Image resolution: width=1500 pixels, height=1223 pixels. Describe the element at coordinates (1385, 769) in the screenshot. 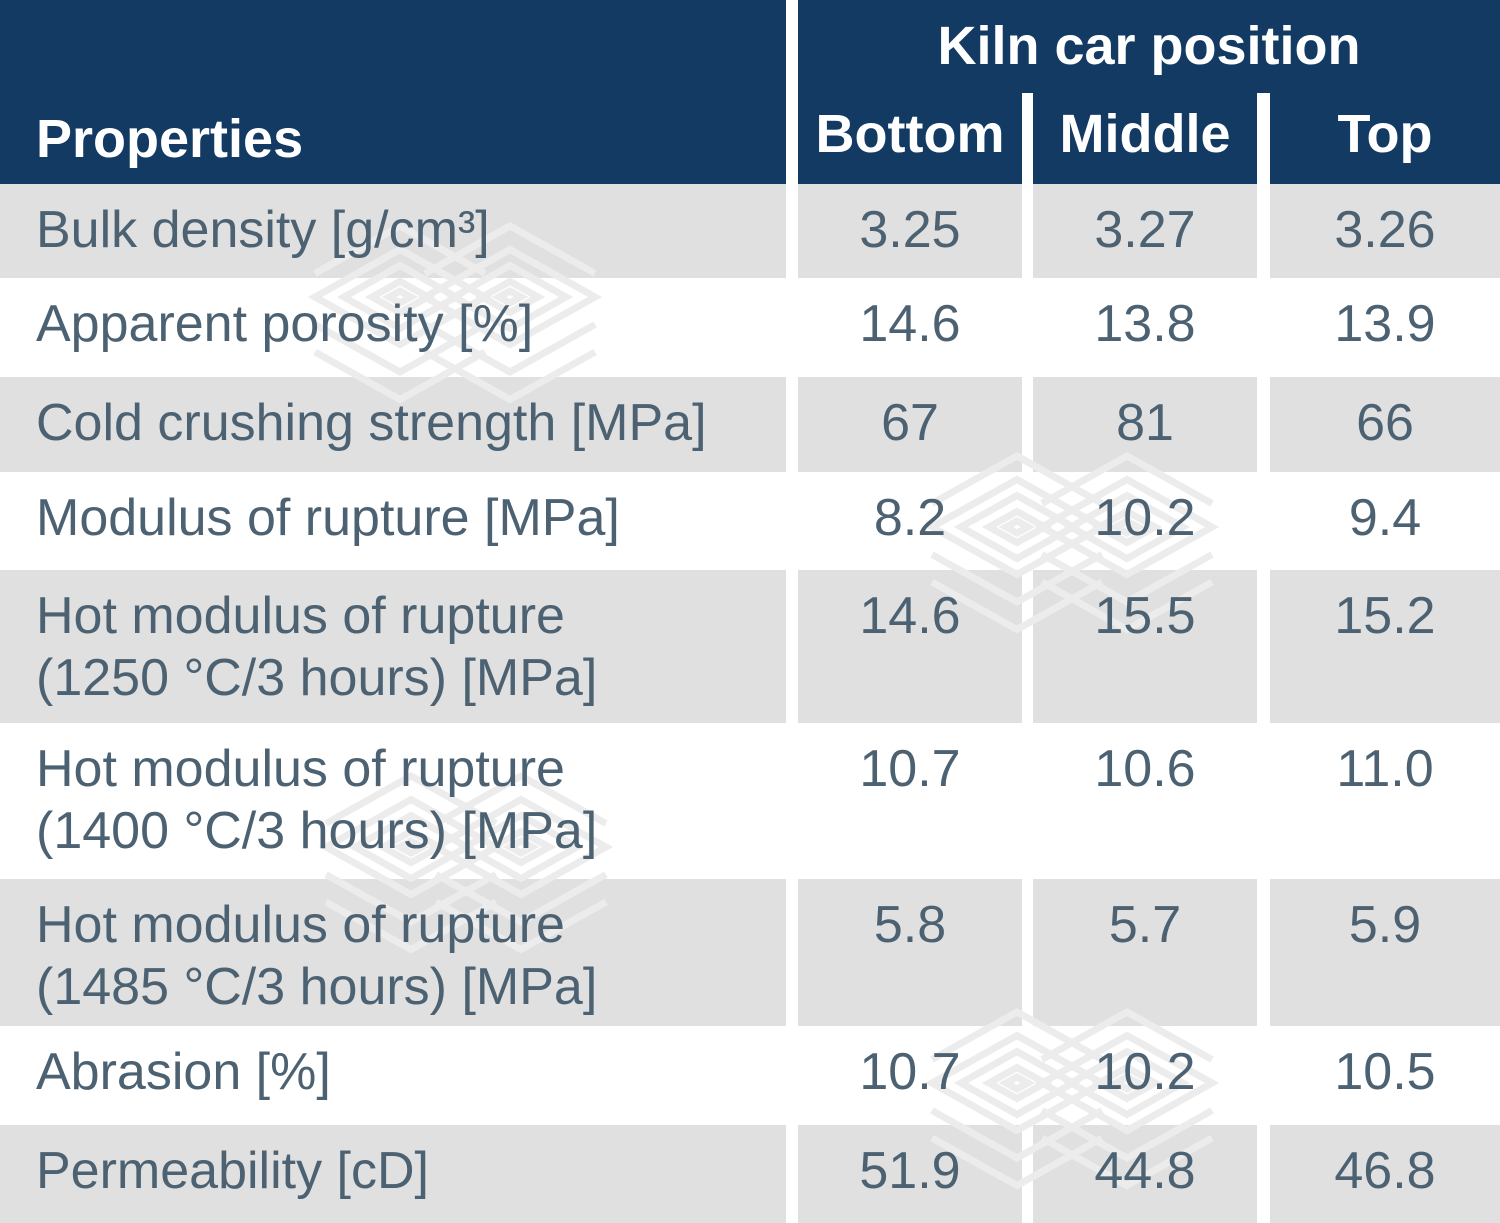

I see `value-top: 11.0` at that location.